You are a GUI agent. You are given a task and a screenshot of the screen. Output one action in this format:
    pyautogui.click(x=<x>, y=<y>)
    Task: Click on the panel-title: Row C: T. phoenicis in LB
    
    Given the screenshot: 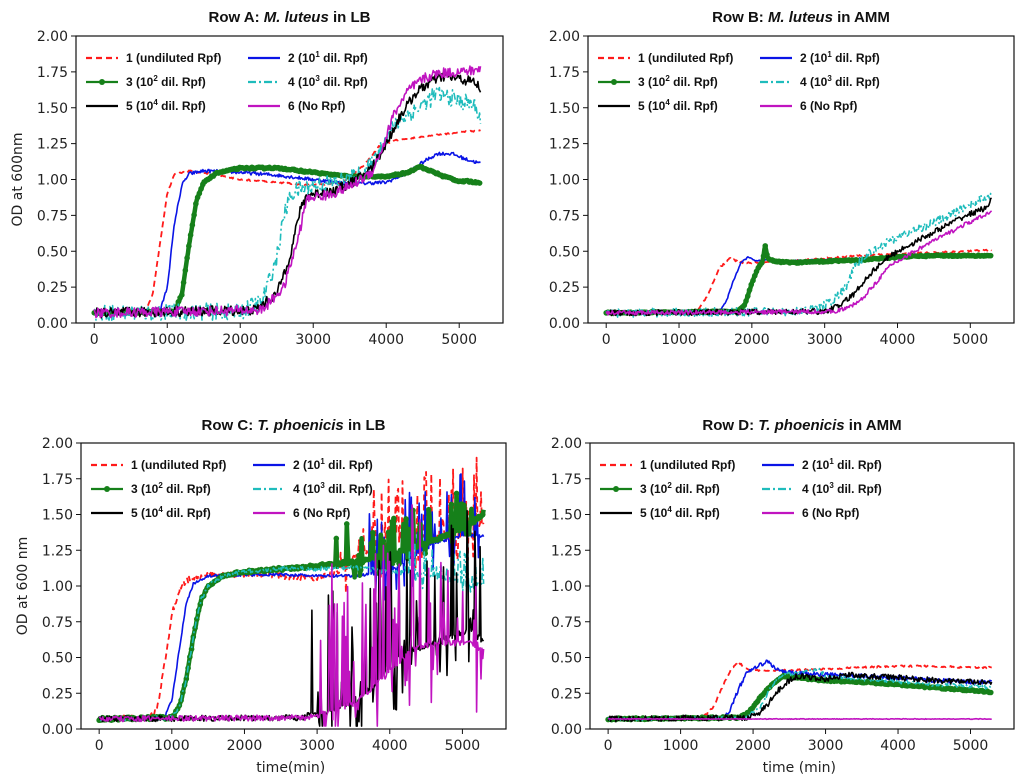 What is the action you would take?
    pyautogui.click(x=294, y=425)
    